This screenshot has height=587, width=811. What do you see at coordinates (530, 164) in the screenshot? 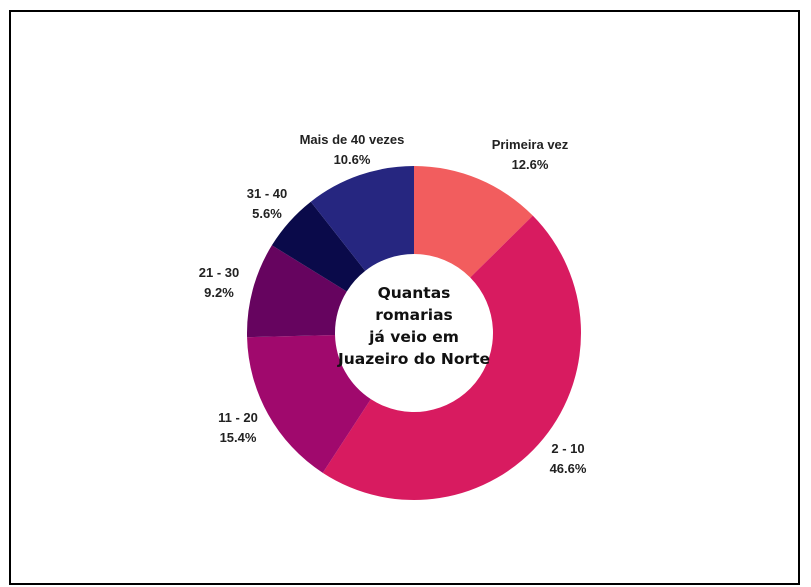
I see `slice-value-label: 12.6%` at bounding box center [530, 164].